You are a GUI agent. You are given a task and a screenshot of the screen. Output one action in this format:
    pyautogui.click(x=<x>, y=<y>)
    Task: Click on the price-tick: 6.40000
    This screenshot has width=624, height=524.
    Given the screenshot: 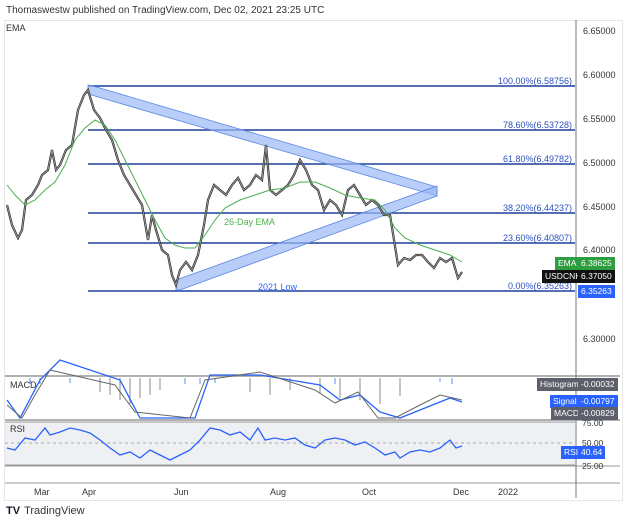 What is the action you would take?
    pyautogui.click(x=599, y=250)
    